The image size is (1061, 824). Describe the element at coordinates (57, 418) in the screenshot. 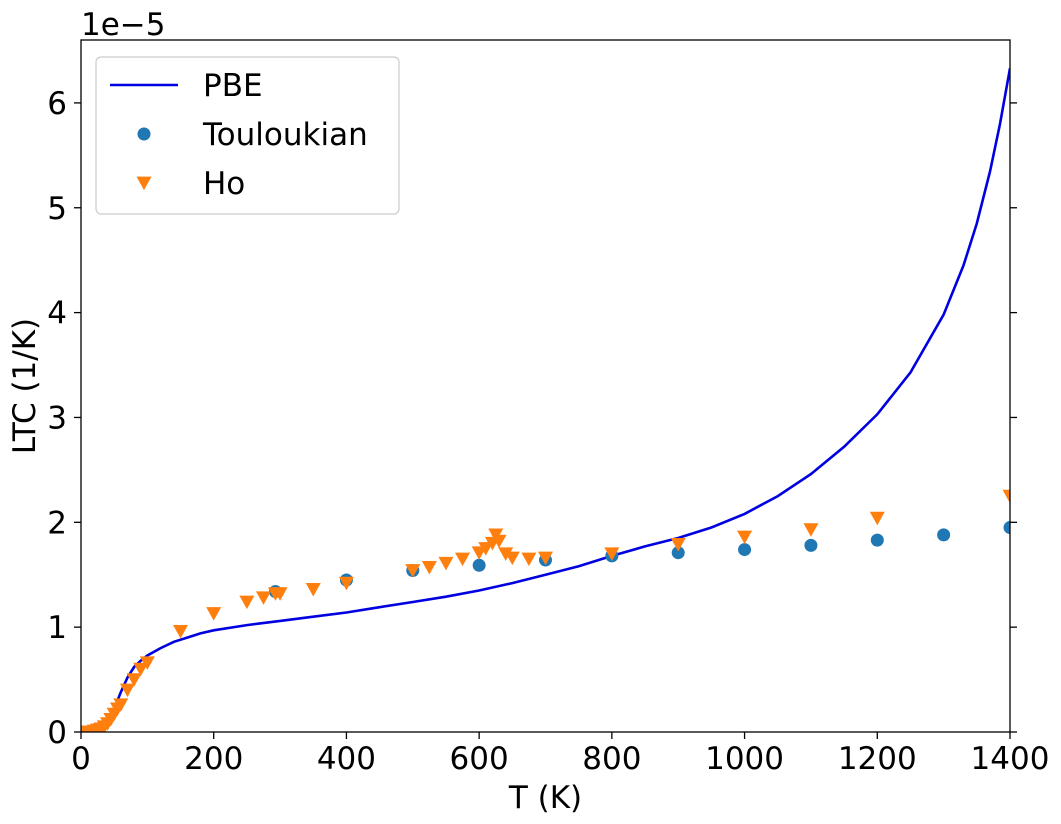

I see `y-tick-label: 3` at that location.